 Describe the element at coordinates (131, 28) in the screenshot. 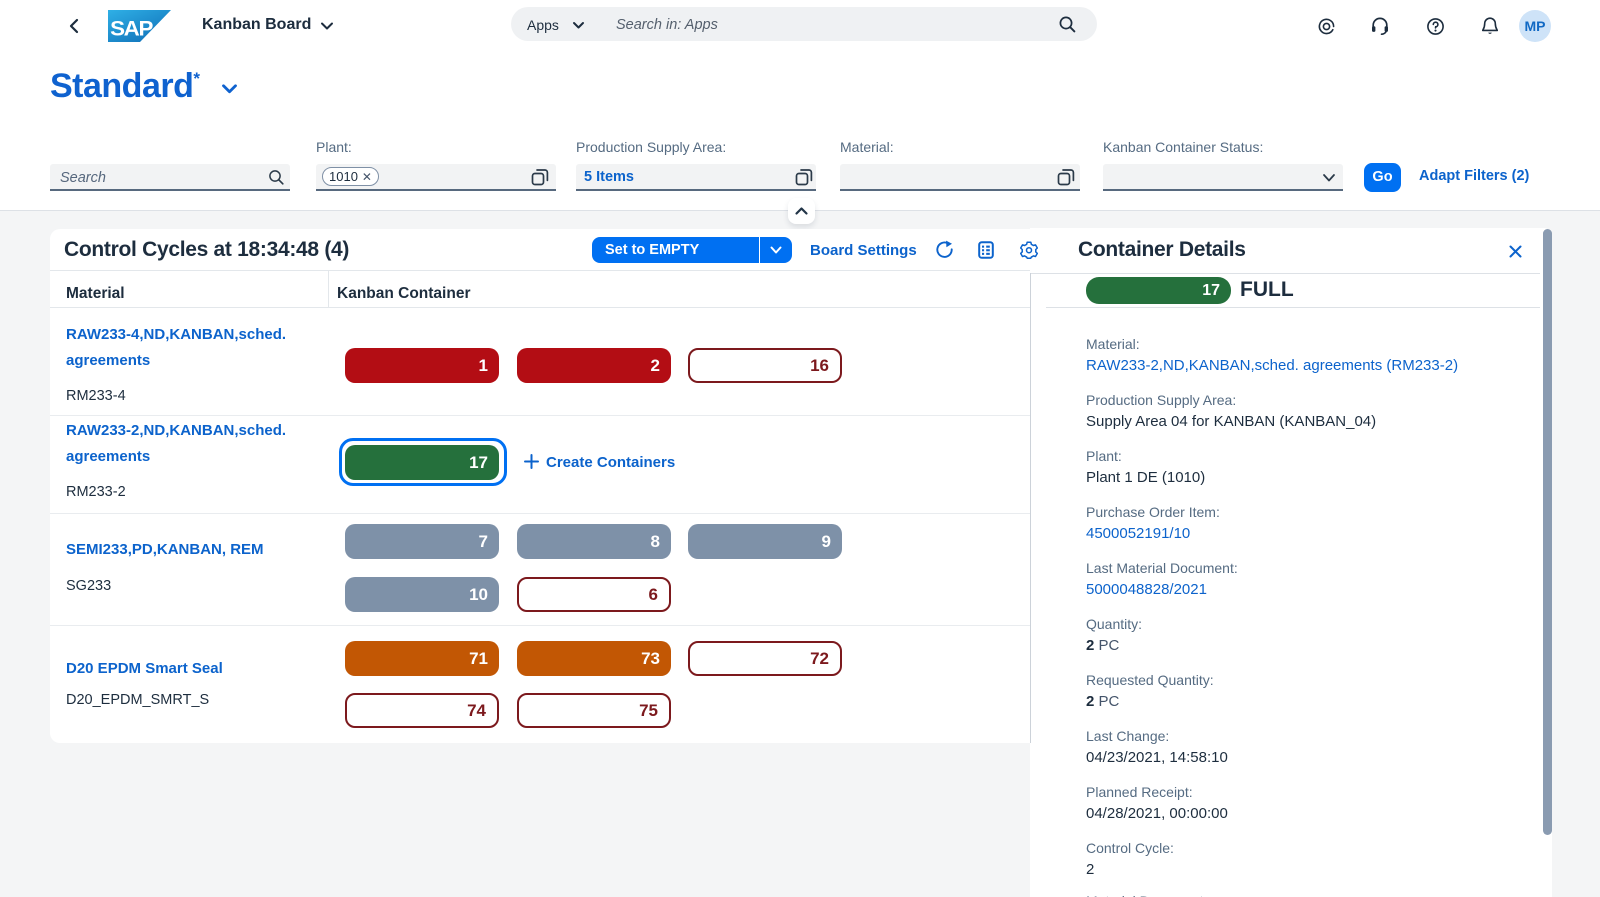

I see `svg-text: SAP` at that location.